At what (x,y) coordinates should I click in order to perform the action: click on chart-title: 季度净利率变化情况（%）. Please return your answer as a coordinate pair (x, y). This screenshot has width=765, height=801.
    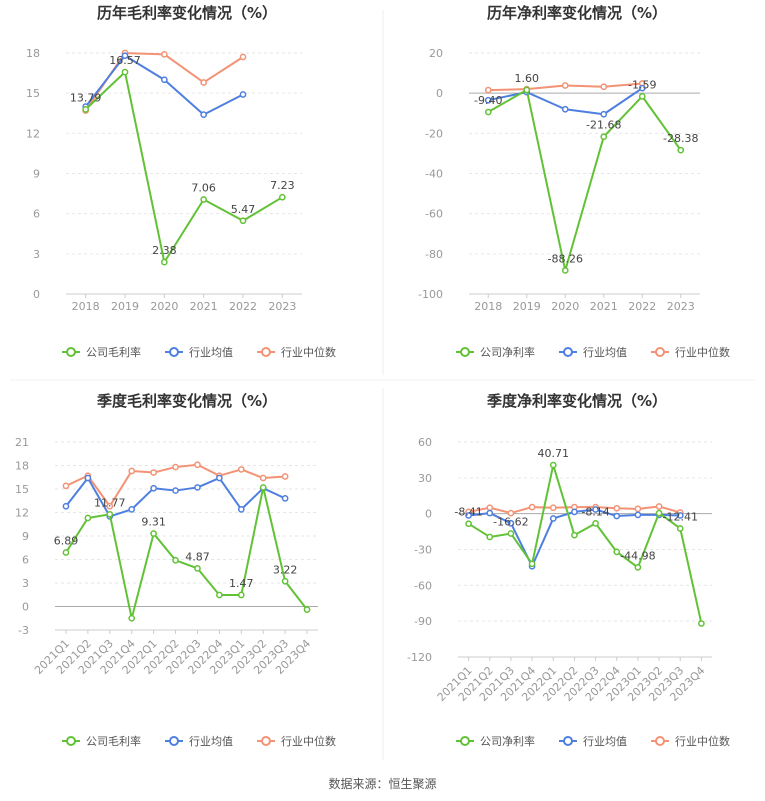
    Looking at the image, I should click on (577, 401).